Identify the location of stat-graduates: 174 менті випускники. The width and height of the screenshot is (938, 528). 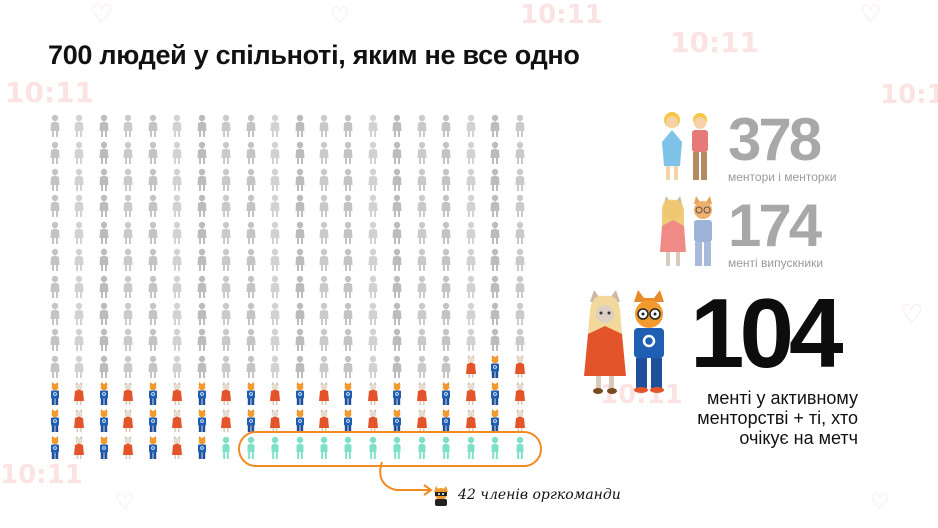
(776, 233).